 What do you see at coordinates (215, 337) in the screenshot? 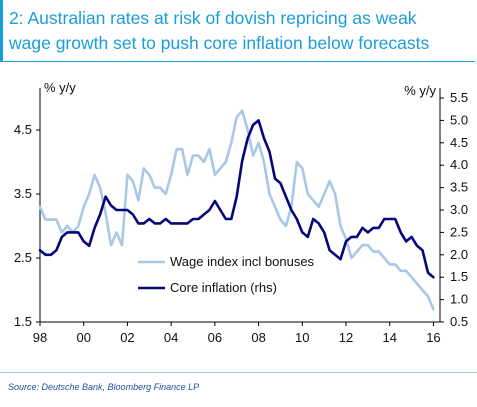
I see `x-tick-label: 06` at bounding box center [215, 337].